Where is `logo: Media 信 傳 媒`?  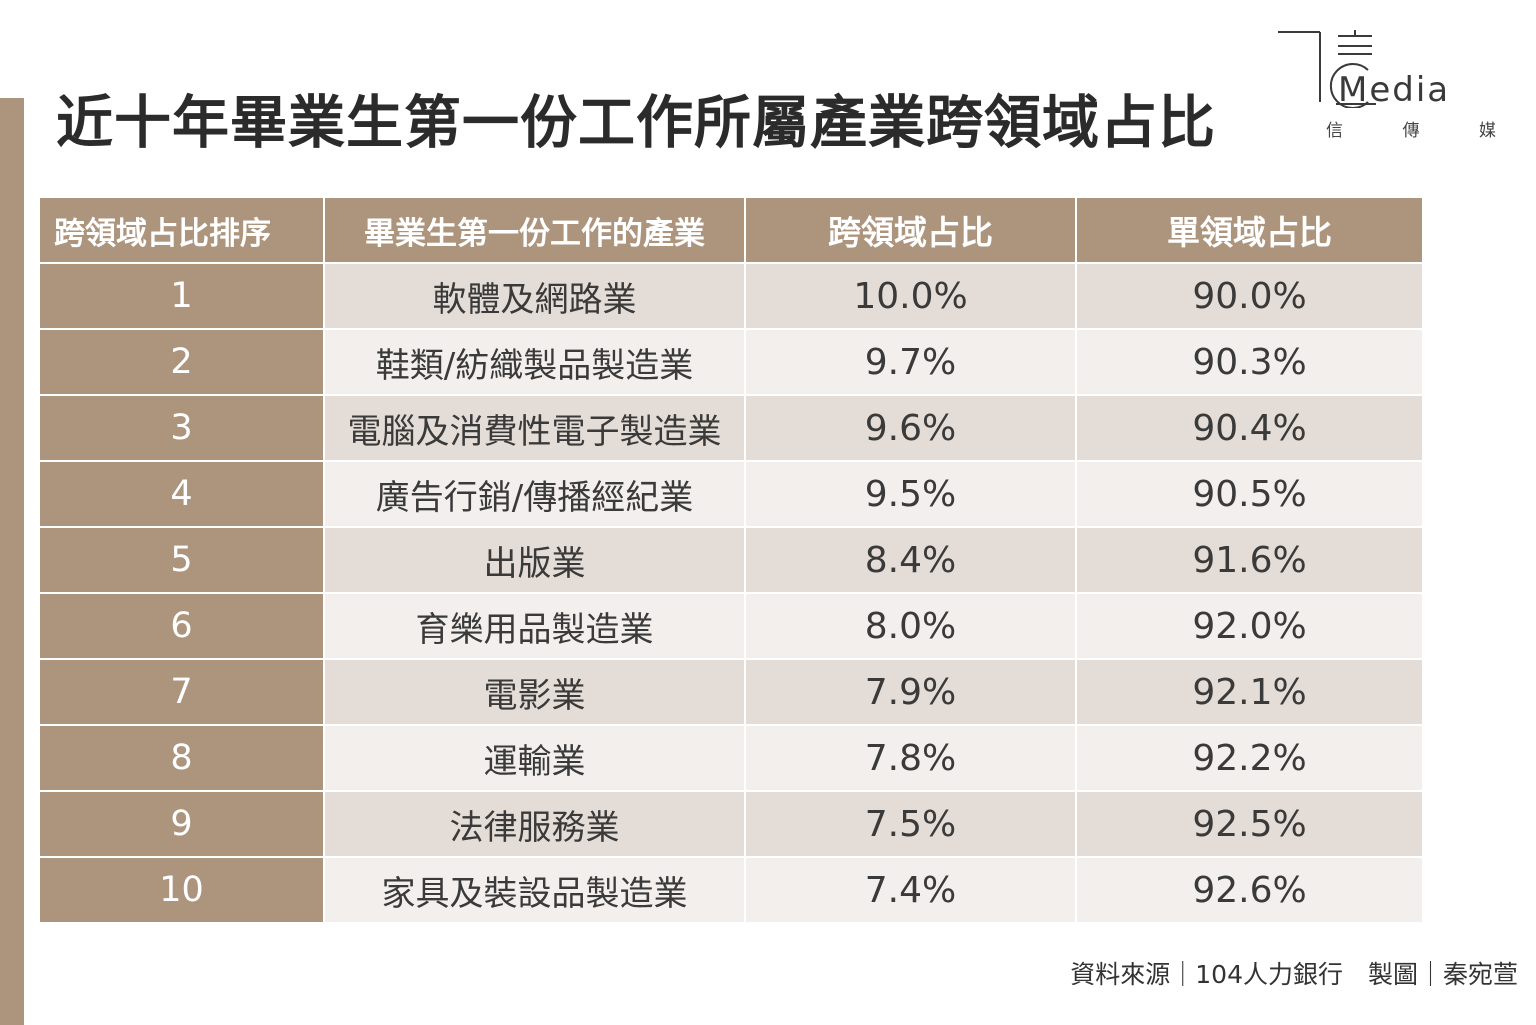 logo: Media 信 傳 媒 is located at coordinates (1391, 88).